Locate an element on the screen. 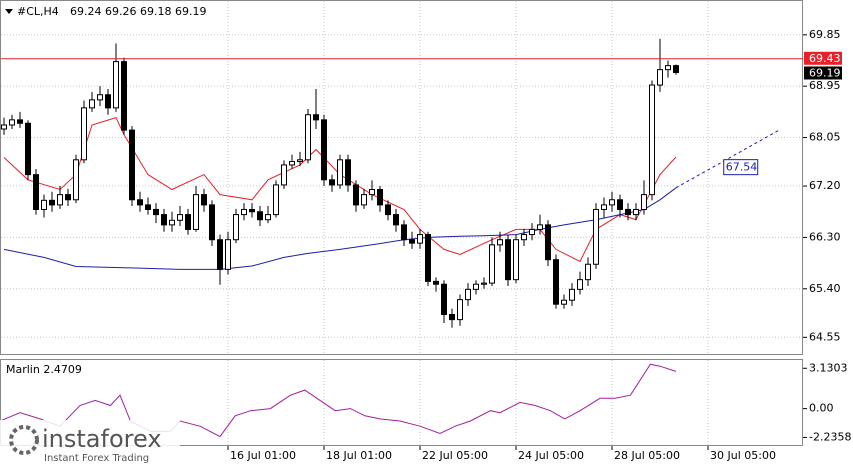  price-level-label: 69.43 is located at coordinates (825, 58).